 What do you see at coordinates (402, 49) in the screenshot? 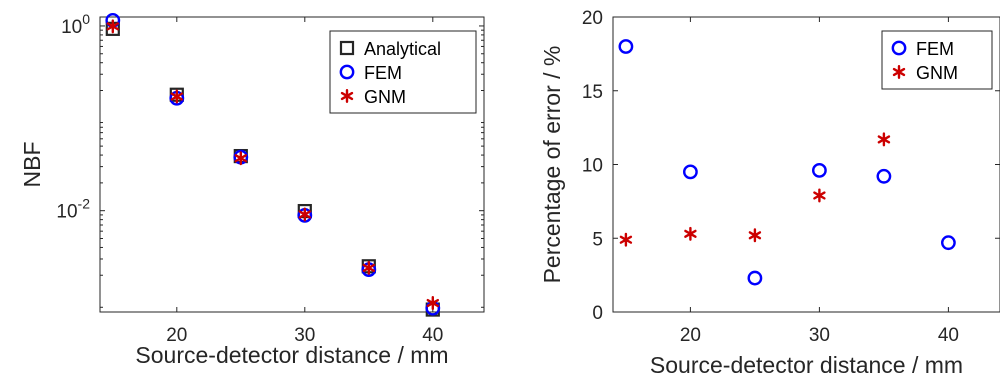
I see `legend-label-analytical: Analytical` at bounding box center [402, 49].